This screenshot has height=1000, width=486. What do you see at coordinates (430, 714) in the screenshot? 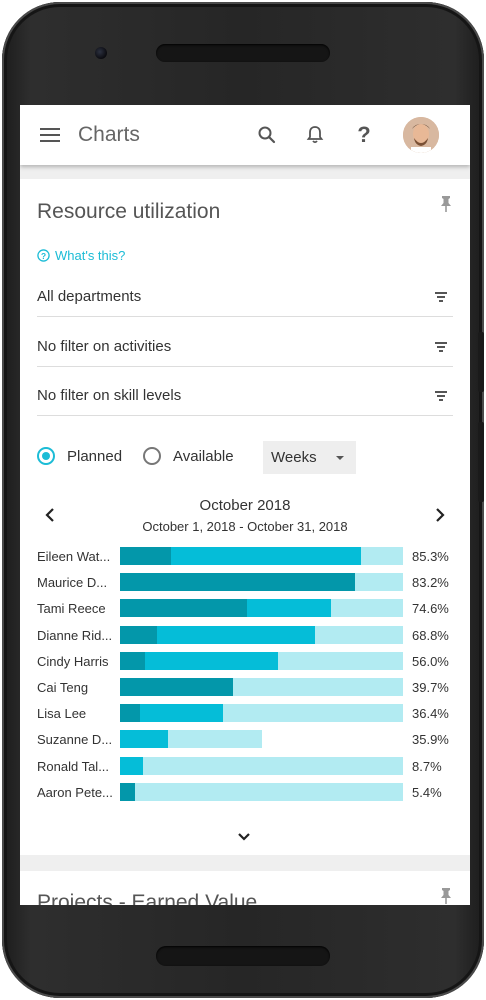
I see `utilization-value: 36.4%` at bounding box center [430, 714].